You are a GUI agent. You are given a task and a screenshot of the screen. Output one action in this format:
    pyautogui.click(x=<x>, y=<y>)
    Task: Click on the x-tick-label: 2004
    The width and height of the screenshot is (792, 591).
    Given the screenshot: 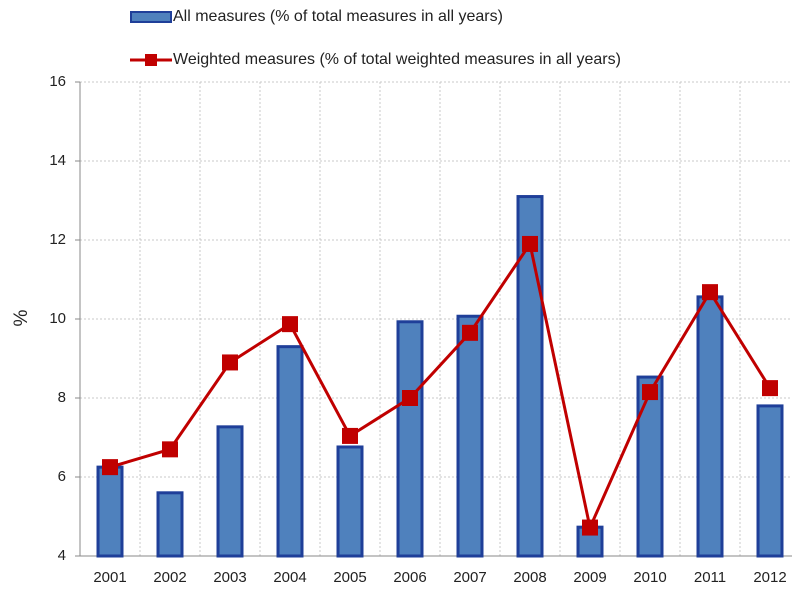 What is the action you would take?
    pyautogui.click(x=289, y=577)
    